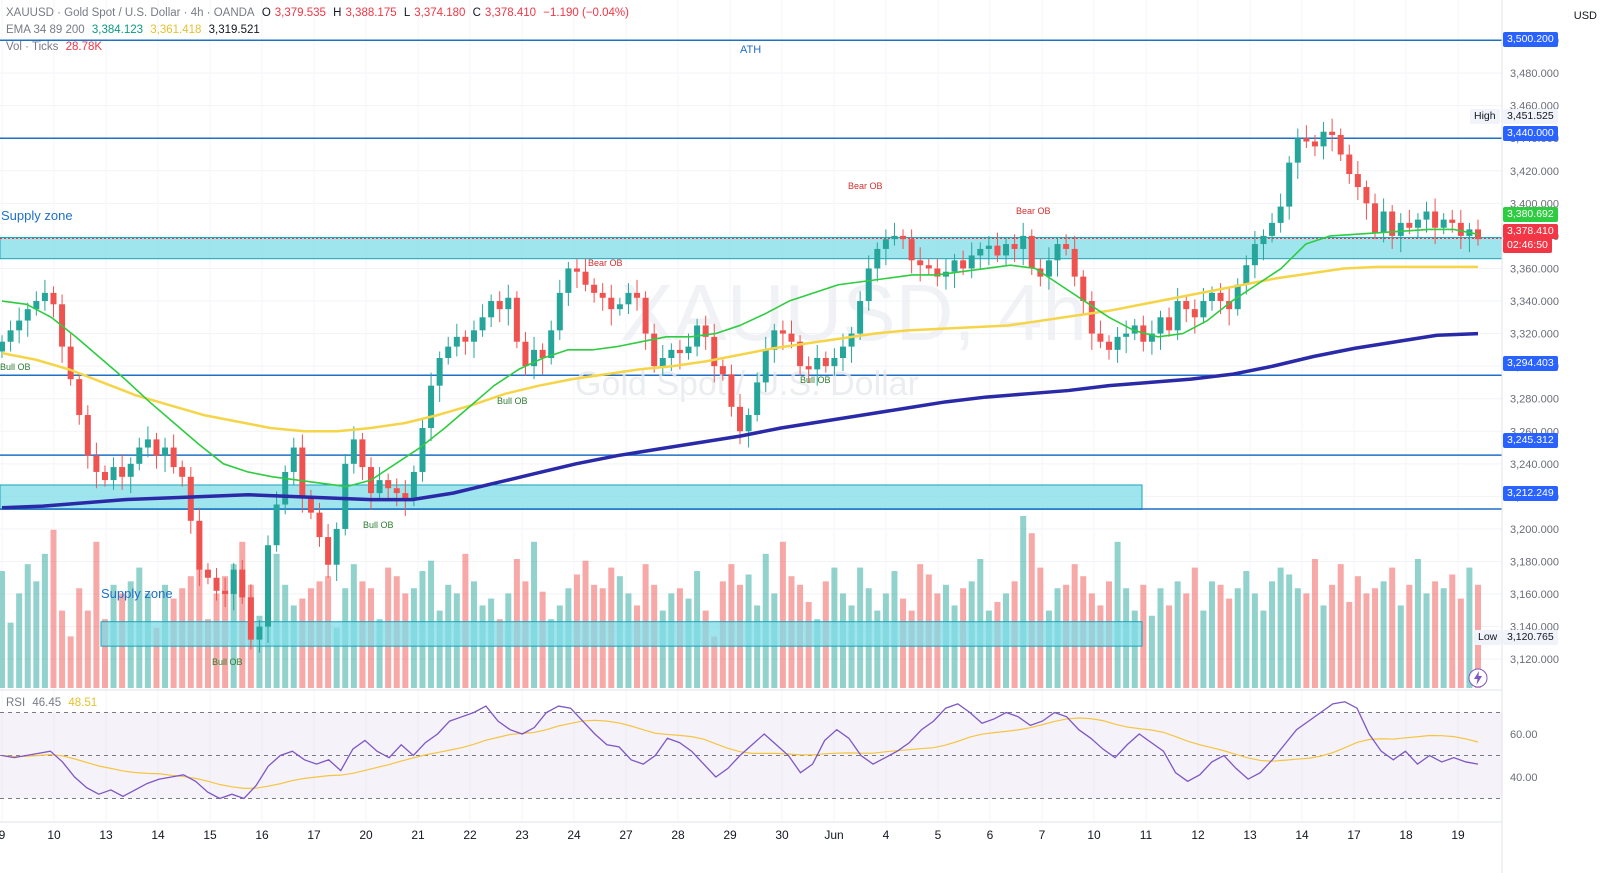 The height and width of the screenshot is (873, 1609). Describe the element at coordinates (833, 835) in the screenshot. I see `x-tick-label: Jun` at that location.